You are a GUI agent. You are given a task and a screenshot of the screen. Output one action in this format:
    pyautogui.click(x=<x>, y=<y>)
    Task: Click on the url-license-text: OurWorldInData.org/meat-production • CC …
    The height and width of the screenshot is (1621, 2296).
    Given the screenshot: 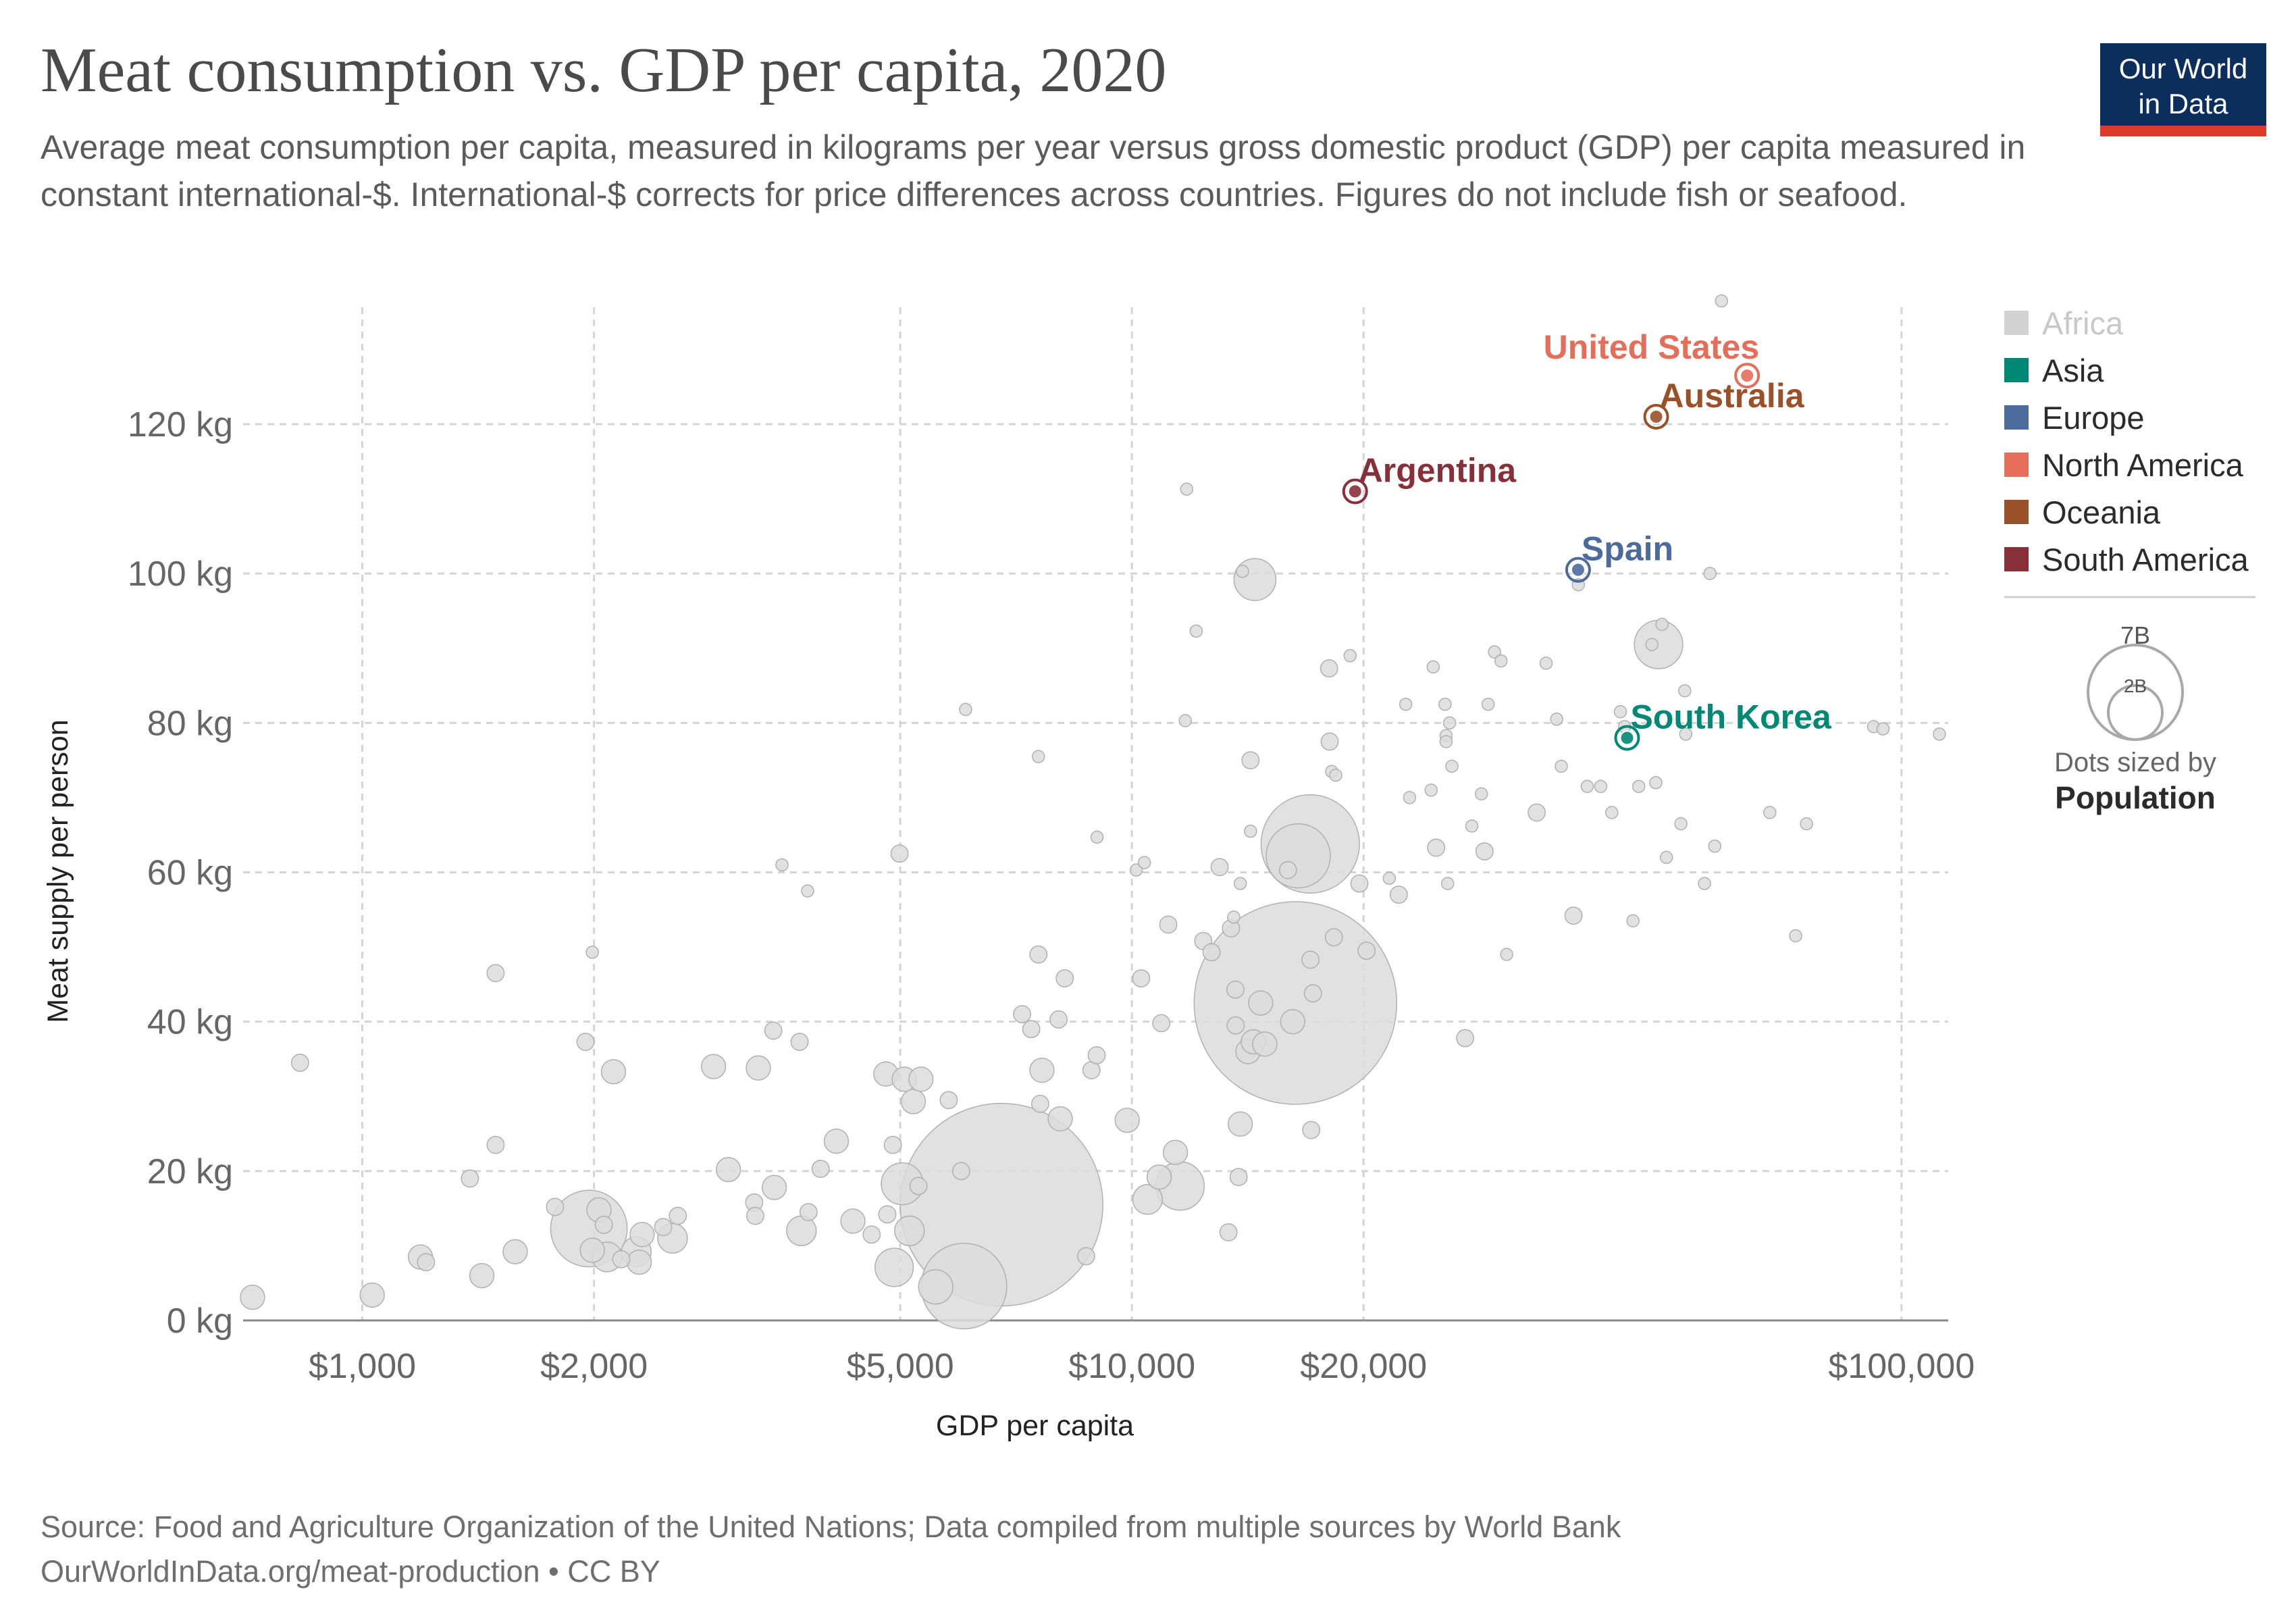 What is the action you would take?
    pyautogui.click(x=351, y=1571)
    